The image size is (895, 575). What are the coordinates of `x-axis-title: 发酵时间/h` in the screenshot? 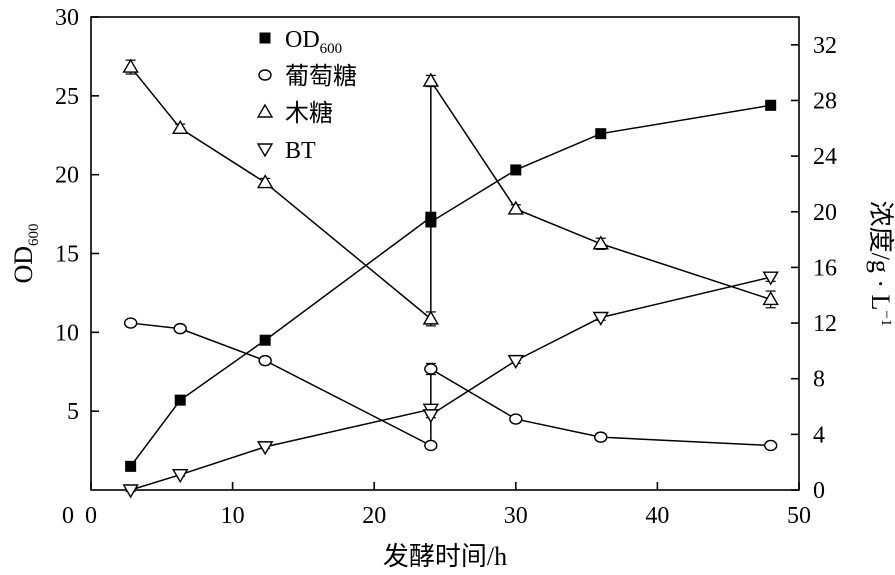 It's located at (445, 556).